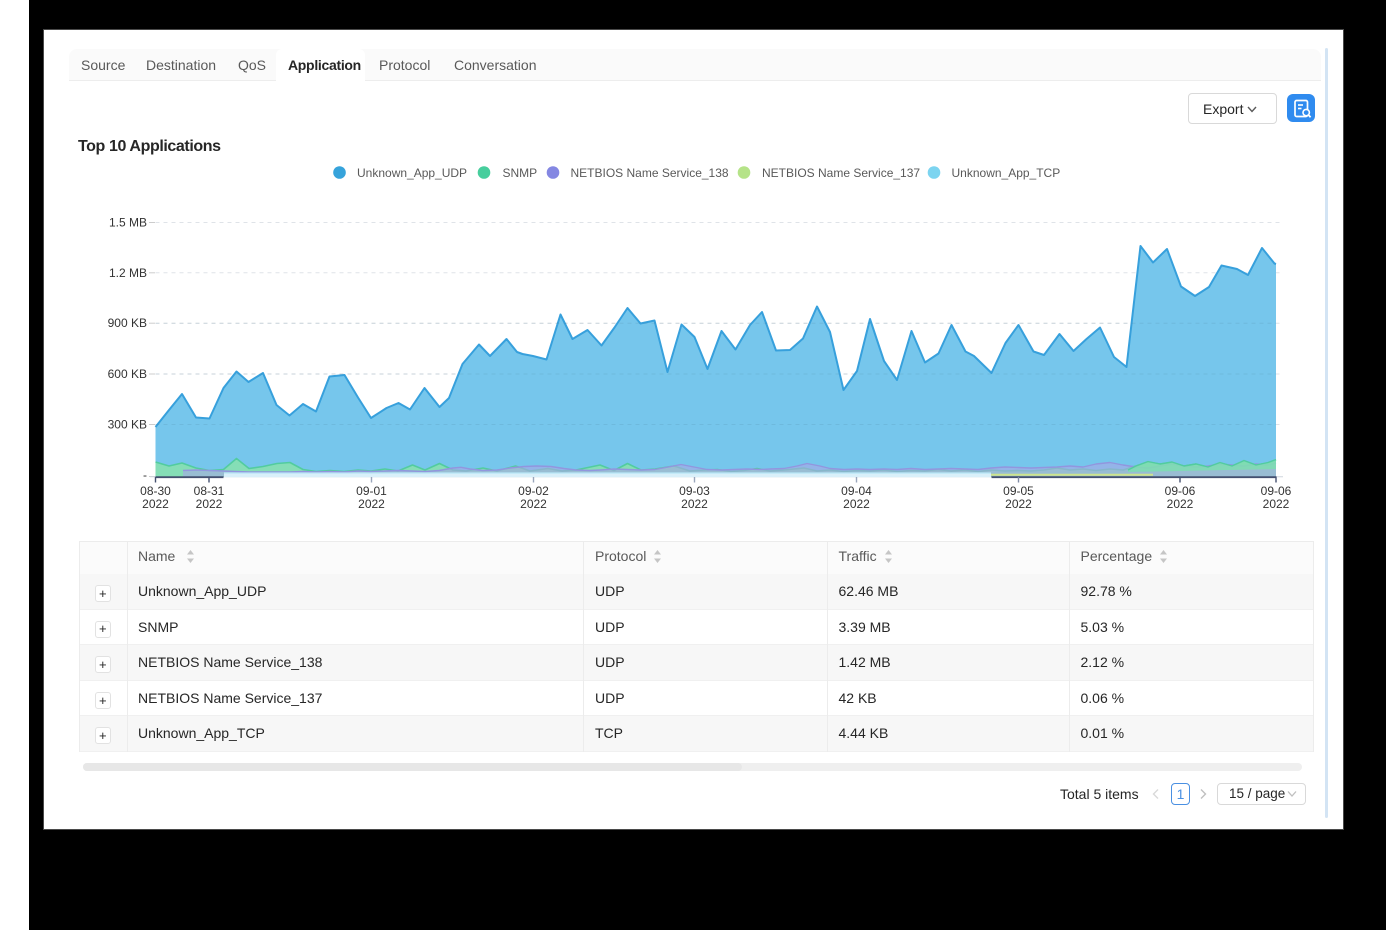 The height and width of the screenshot is (930, 1386). I want to click on svg-text: Unknown_App_TCP, so click(1006, 173).